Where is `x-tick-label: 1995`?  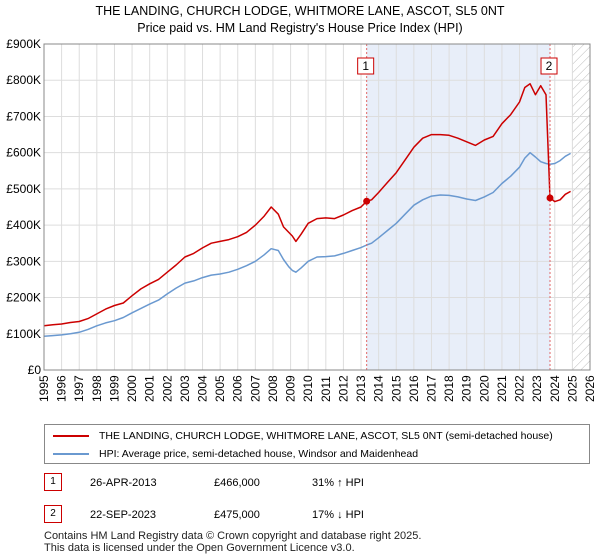
x-tick-label: 1995 is located at coordinates (44, 388).